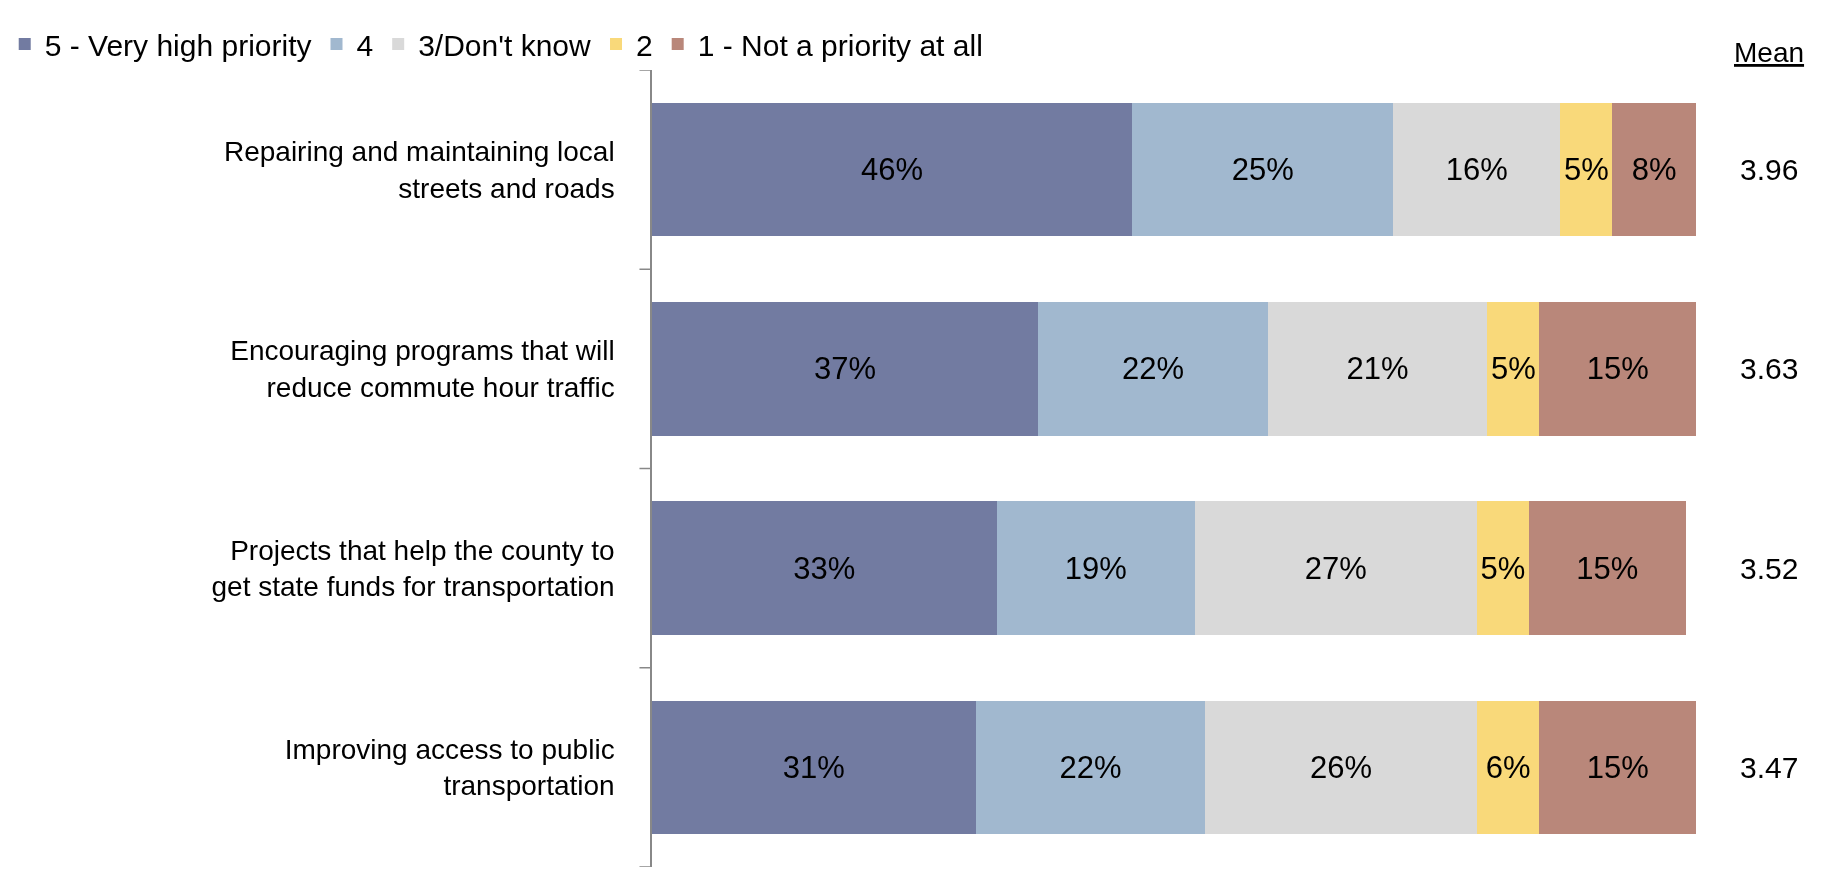 The image size is (1836, 872). What do you see at coordinates (178, 45) in the screenshot?
I see `legend-label: 5 - Very high priority` at bounding box center [178, 45].